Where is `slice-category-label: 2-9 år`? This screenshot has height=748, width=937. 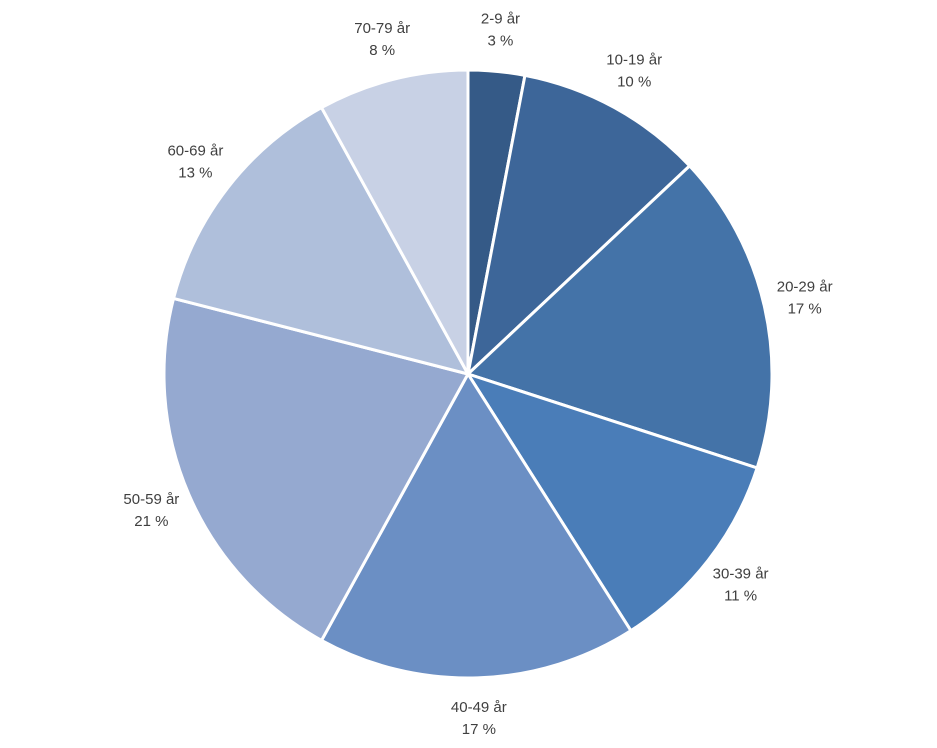 slice-category-label: 2-9 år is located at coordinates (500, 18).